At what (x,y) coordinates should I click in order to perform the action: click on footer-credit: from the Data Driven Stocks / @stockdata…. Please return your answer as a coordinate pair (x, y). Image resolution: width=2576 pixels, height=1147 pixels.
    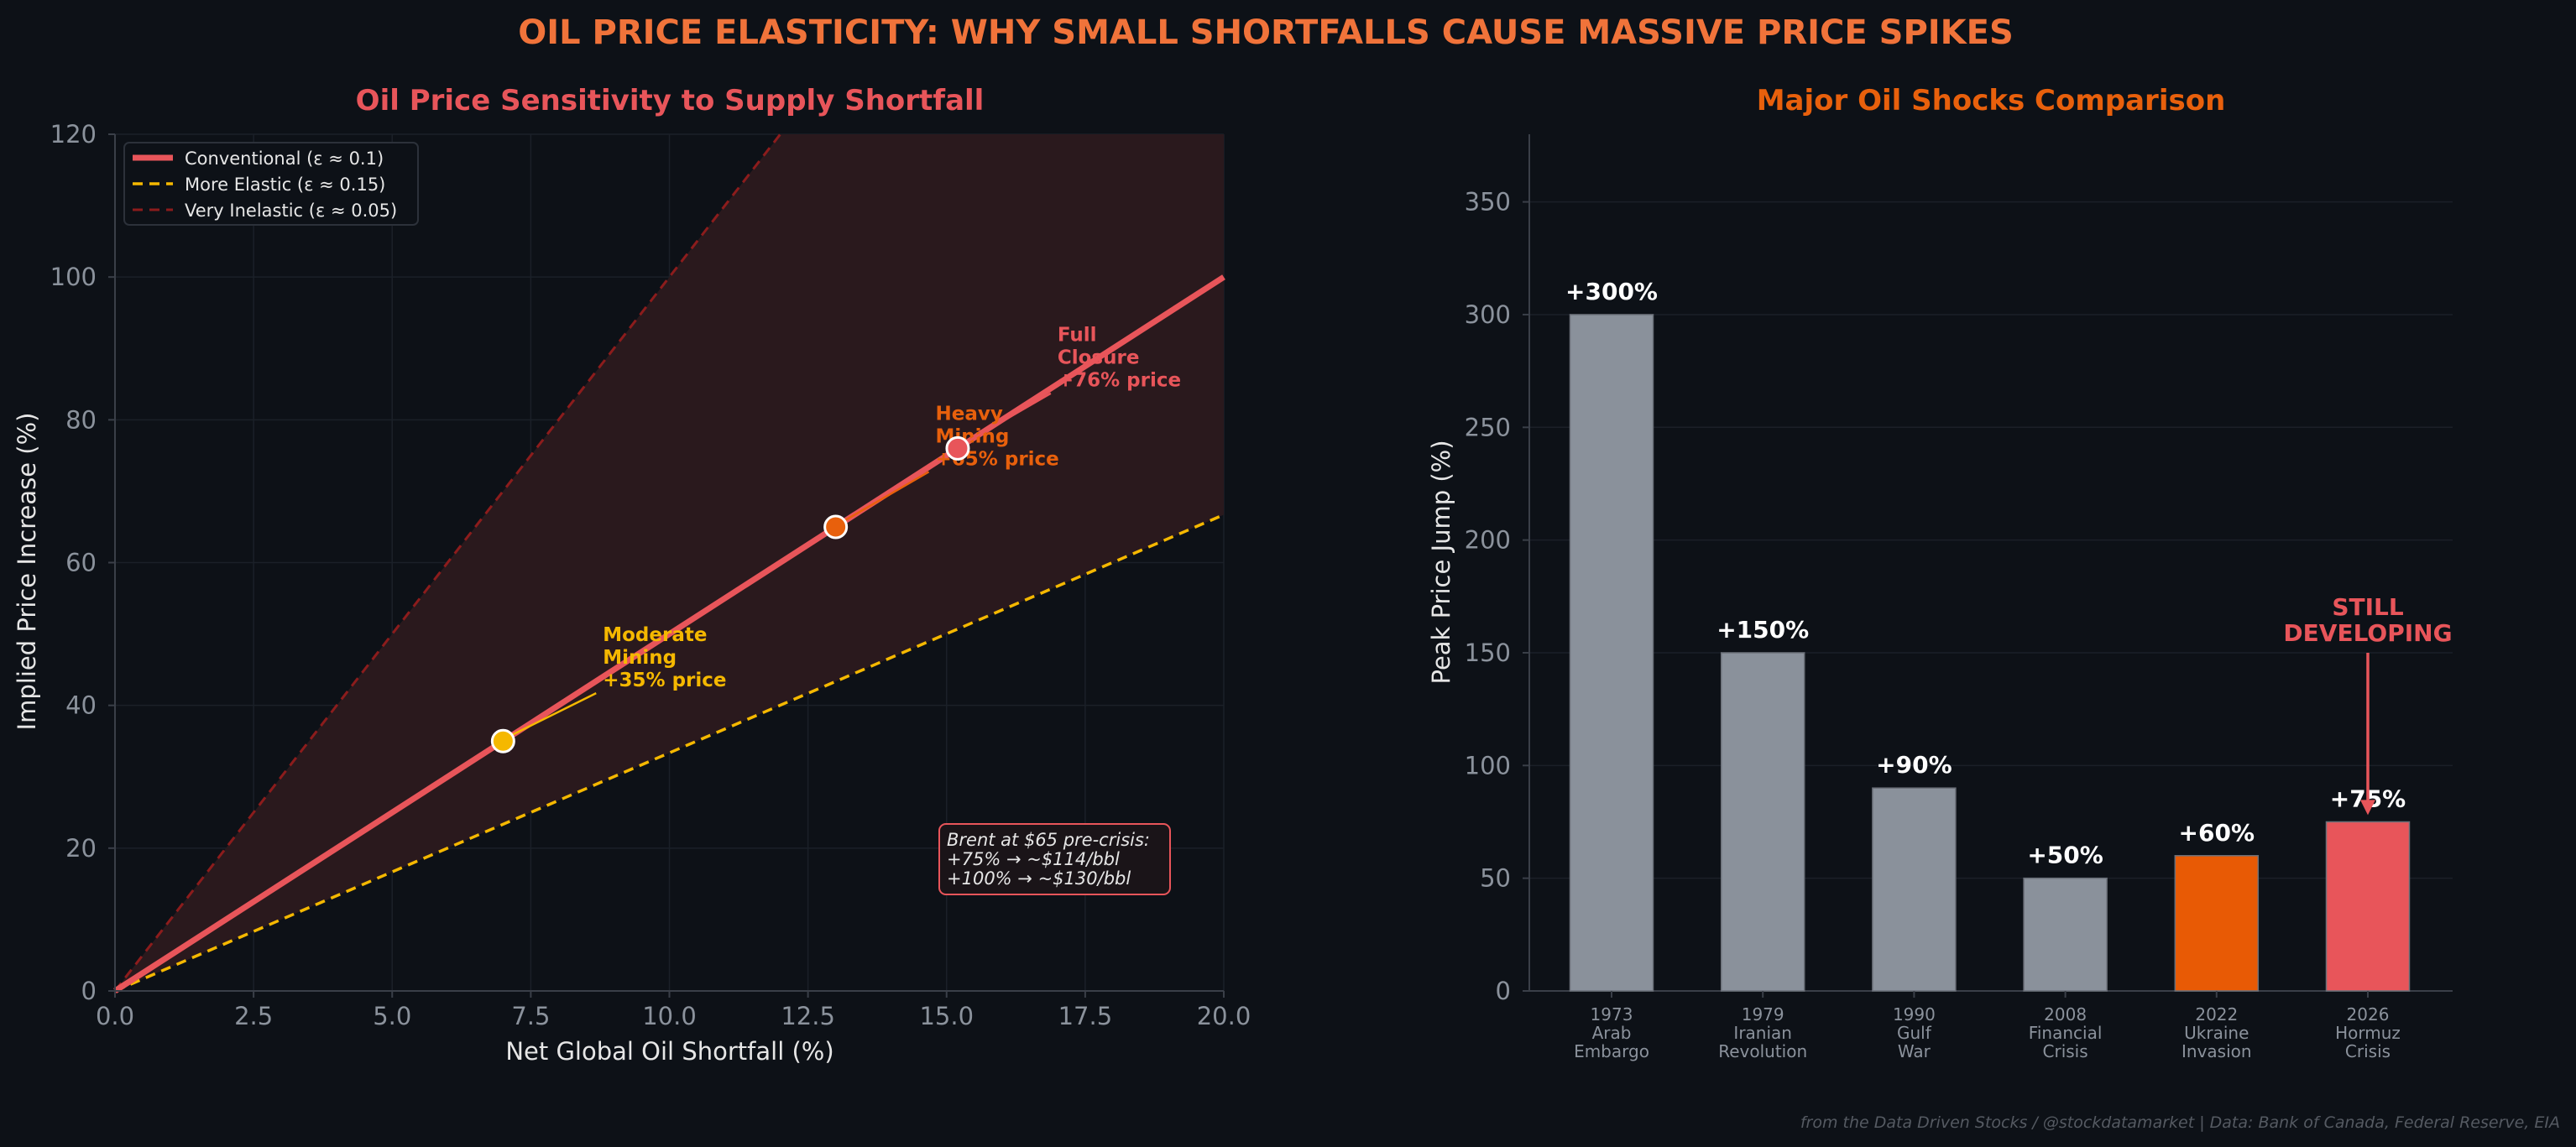
    Looking at the image, I should click on (2180, 1122).